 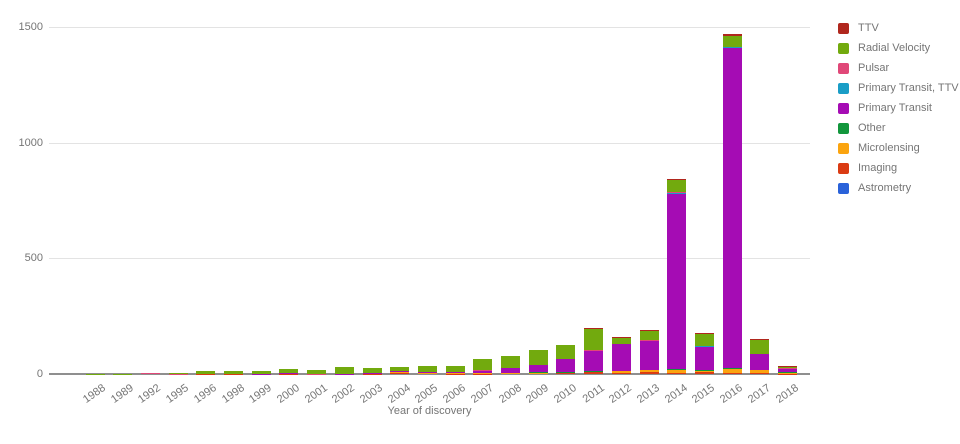 What do you see at coordinates (898, 148) in the screenshot?
I see `legend-item-microlensing: Microlensing` at bounding box center [898, 148].